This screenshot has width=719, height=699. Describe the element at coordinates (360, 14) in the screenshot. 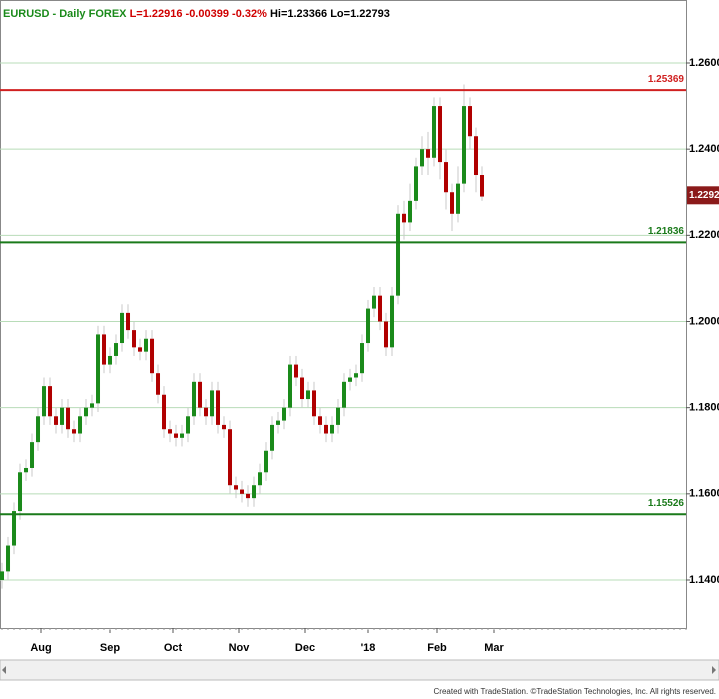

I see `low: Lo=1.22793` at that location.